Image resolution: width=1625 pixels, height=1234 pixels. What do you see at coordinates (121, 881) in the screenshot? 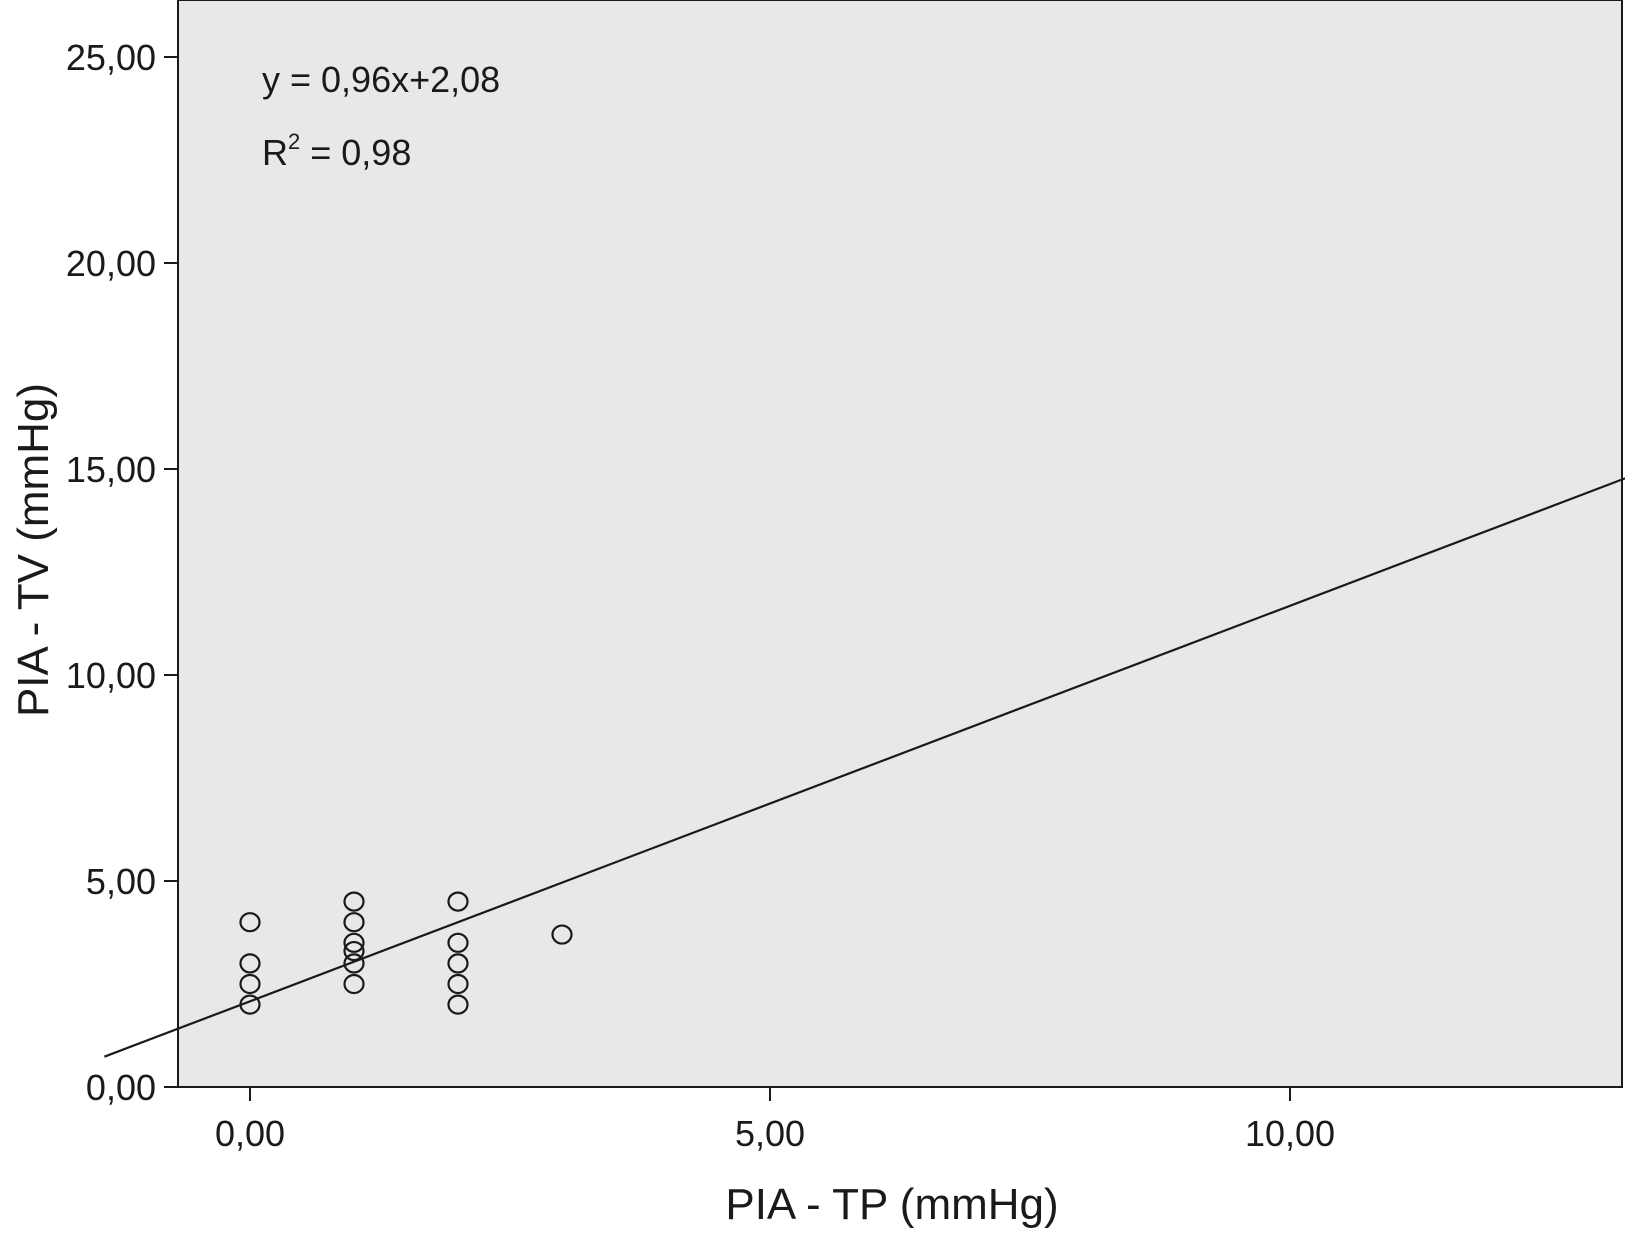
I see `y-tick-label: 5,00` at bounding box center [121, 881].